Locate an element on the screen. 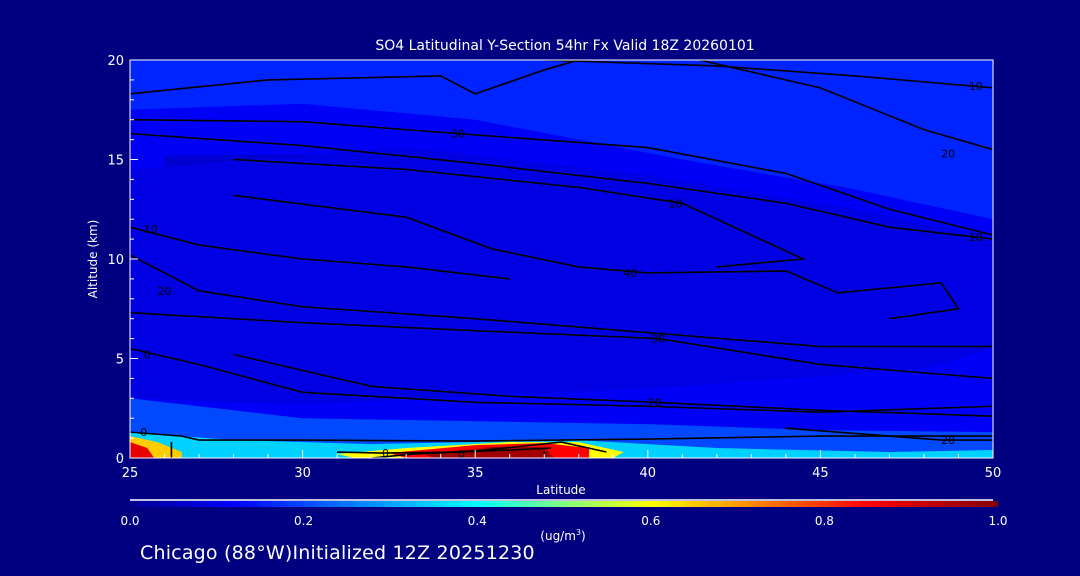  y-tick-label: 15 is located at coordinates (115, 161).